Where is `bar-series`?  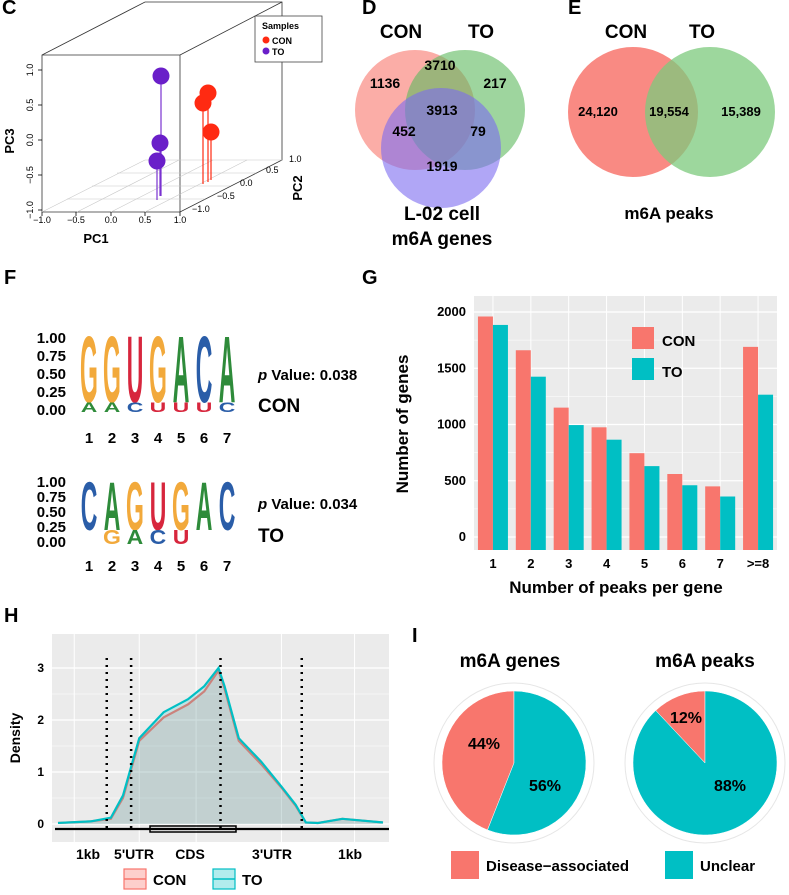 bar-series is located at coordinates (625, 433).